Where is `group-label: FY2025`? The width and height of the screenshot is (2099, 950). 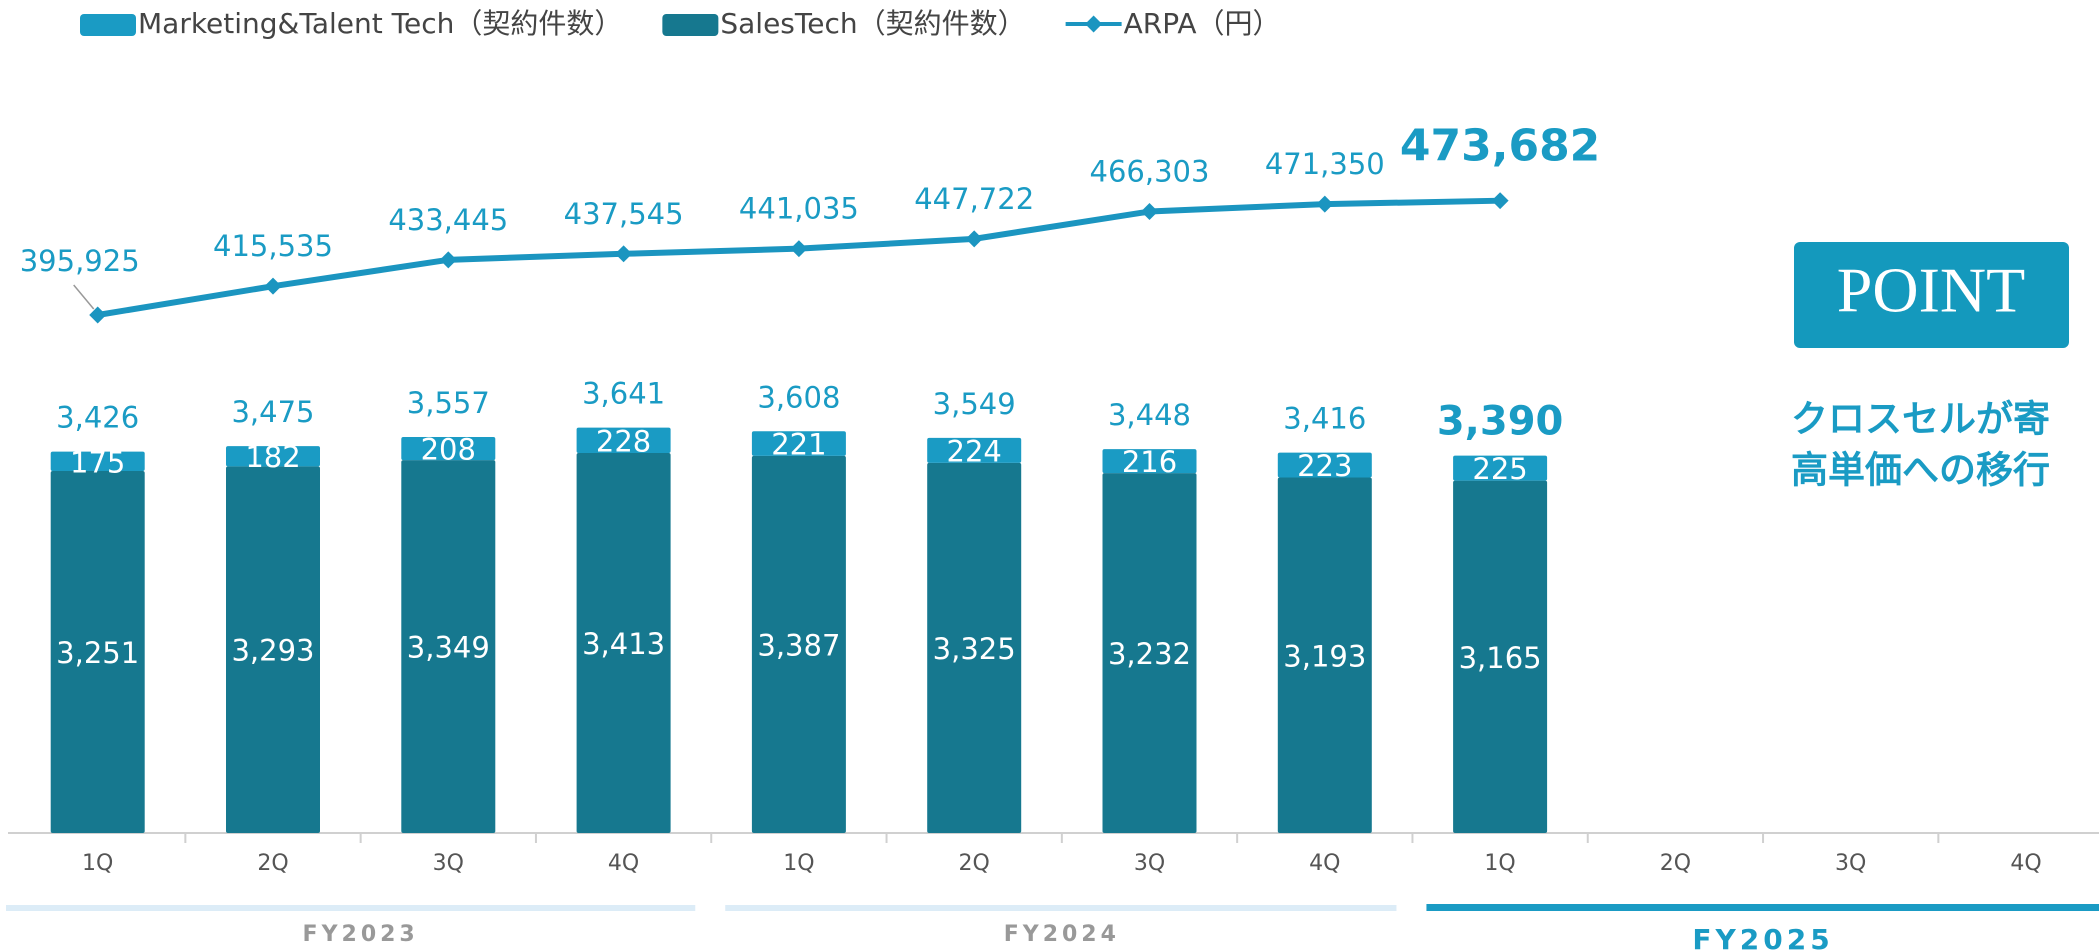 group-label: FY2025 is located at coordinates (1762, 936).